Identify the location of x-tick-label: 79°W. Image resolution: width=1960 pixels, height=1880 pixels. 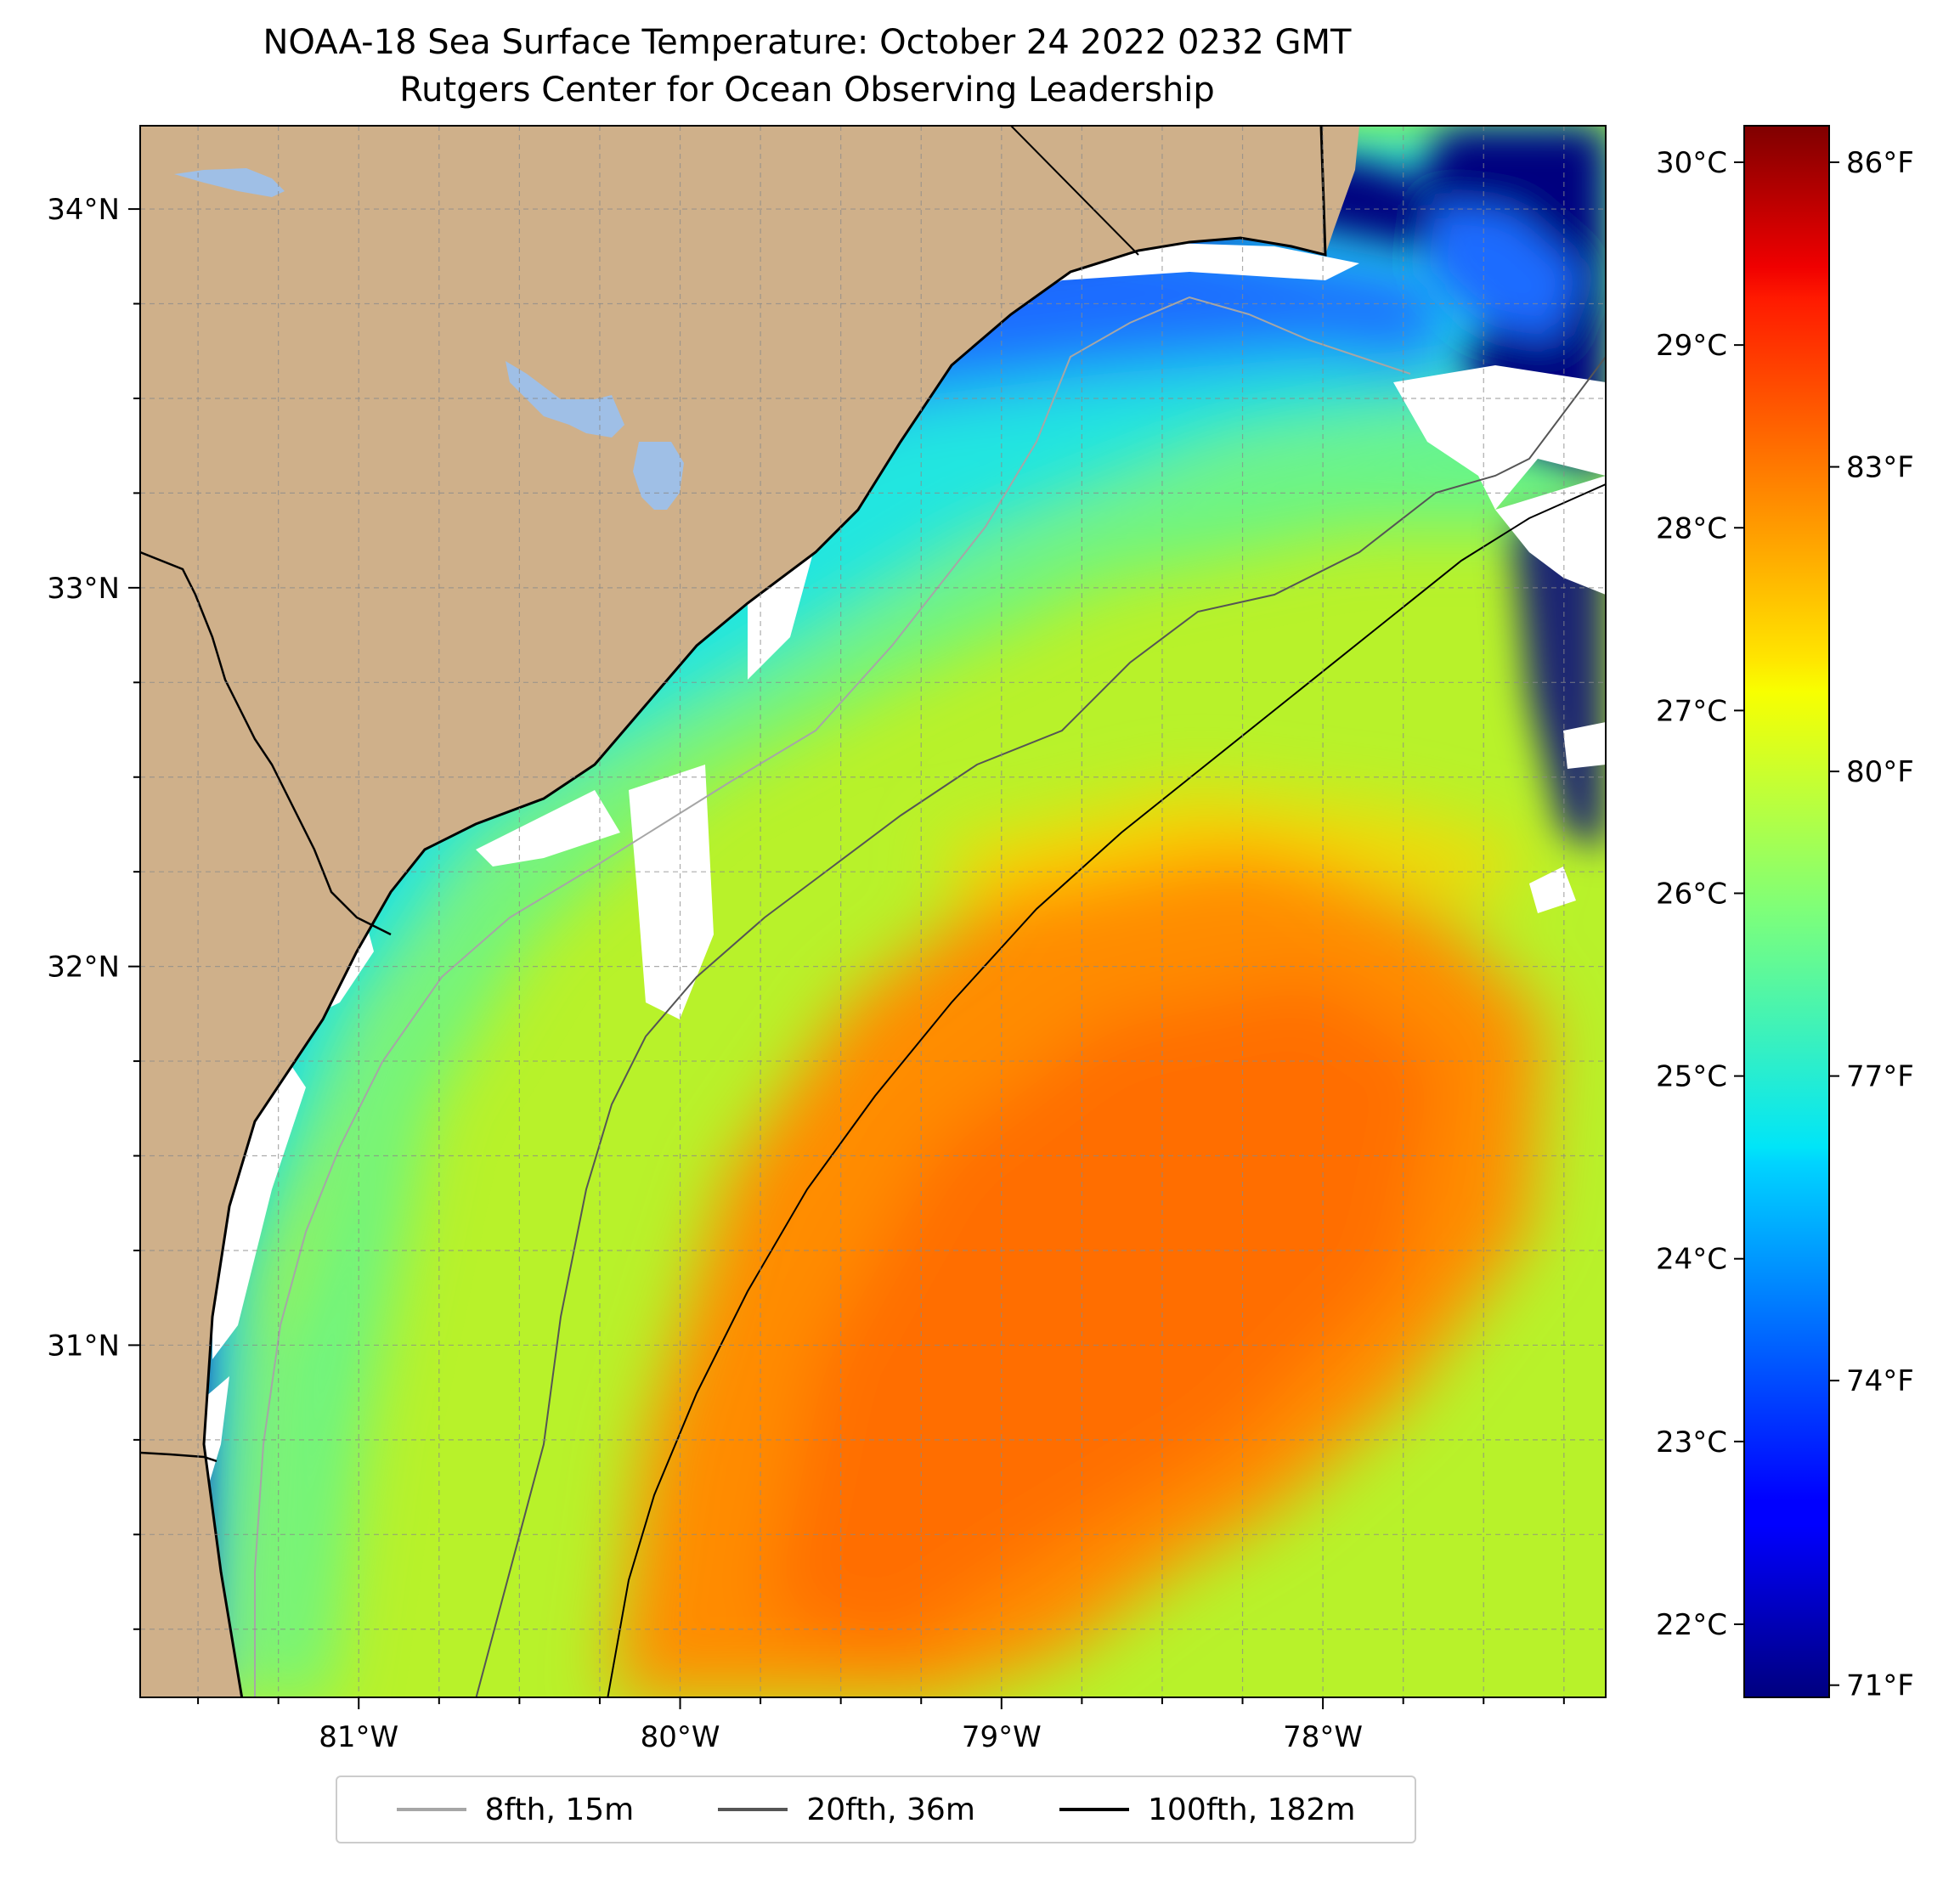
(1002, 1737).